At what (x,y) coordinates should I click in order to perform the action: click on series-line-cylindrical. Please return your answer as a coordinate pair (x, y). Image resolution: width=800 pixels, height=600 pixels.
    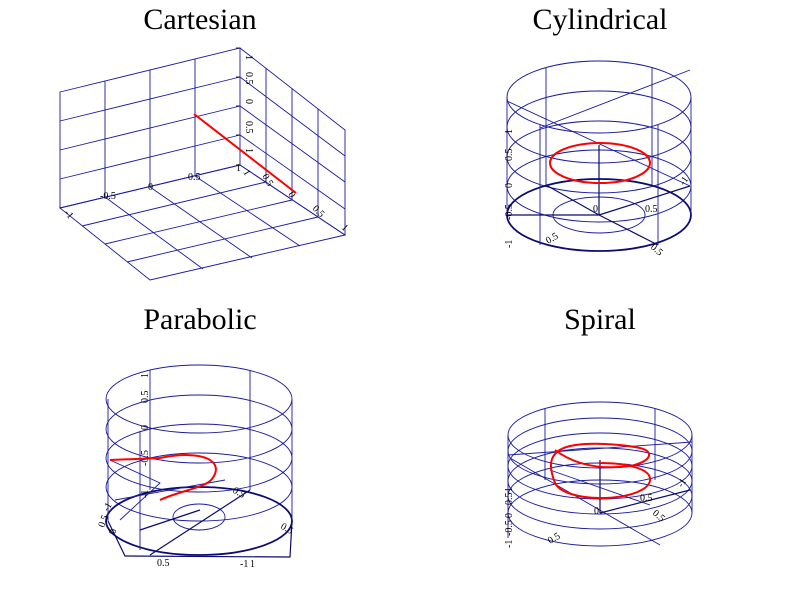
    Looking at the image, I should click on (600, 163).